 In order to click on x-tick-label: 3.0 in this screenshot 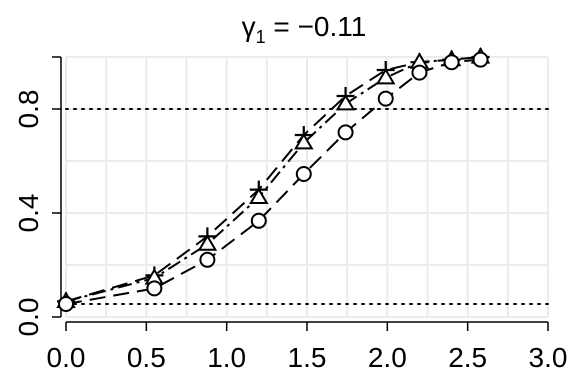, I will do `click(548, 357)`.